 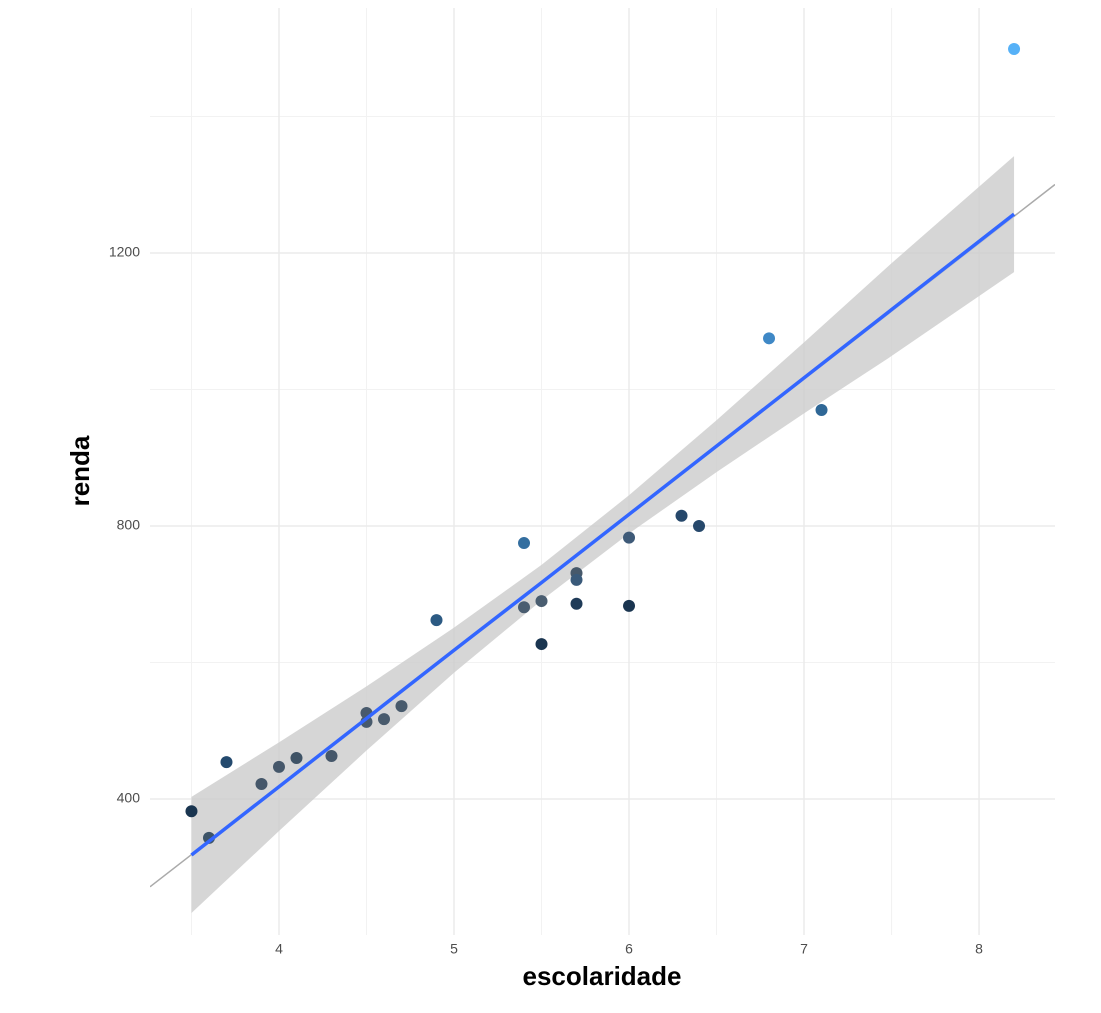 I want to click on x-tick-label: 7, so click(x=804, y=949).